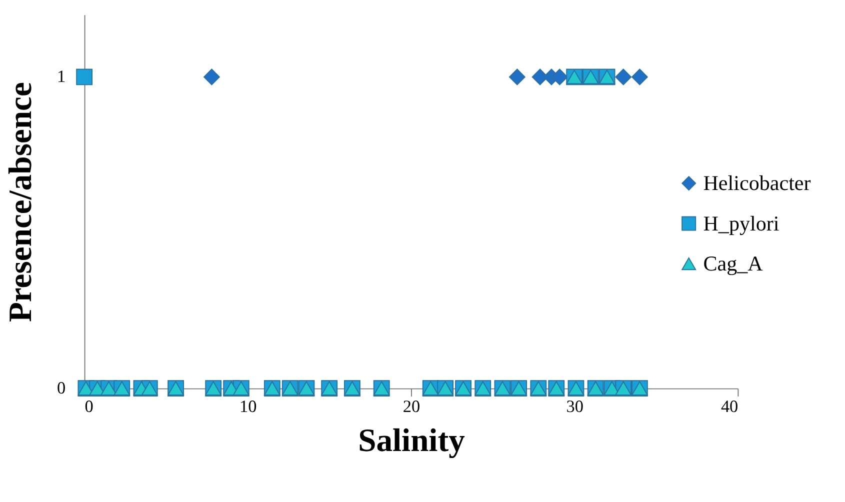 The width and height of the screenshot is (845, 502). Describe the element at coordinates (61, 76) in the screenshot. I see `y-tick-label: 1` at that location.